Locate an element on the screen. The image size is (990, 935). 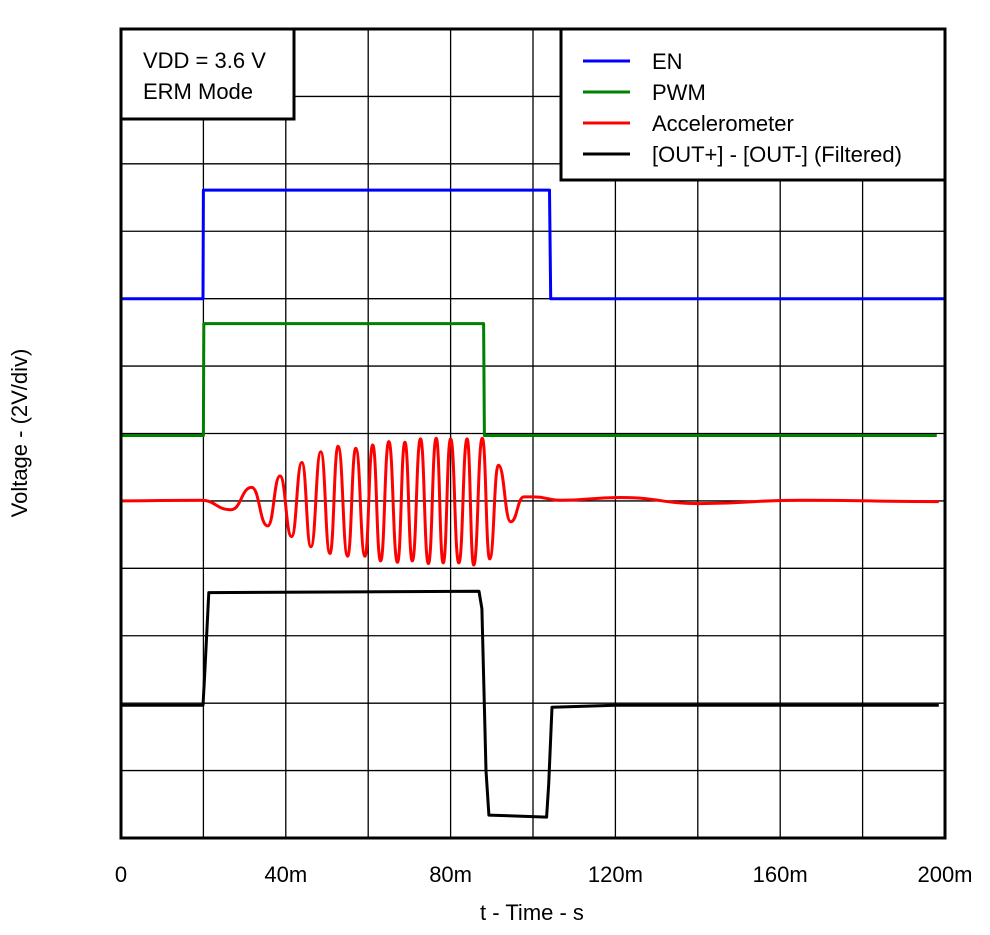
legend-label: EN is located at coordinates (667, 61).